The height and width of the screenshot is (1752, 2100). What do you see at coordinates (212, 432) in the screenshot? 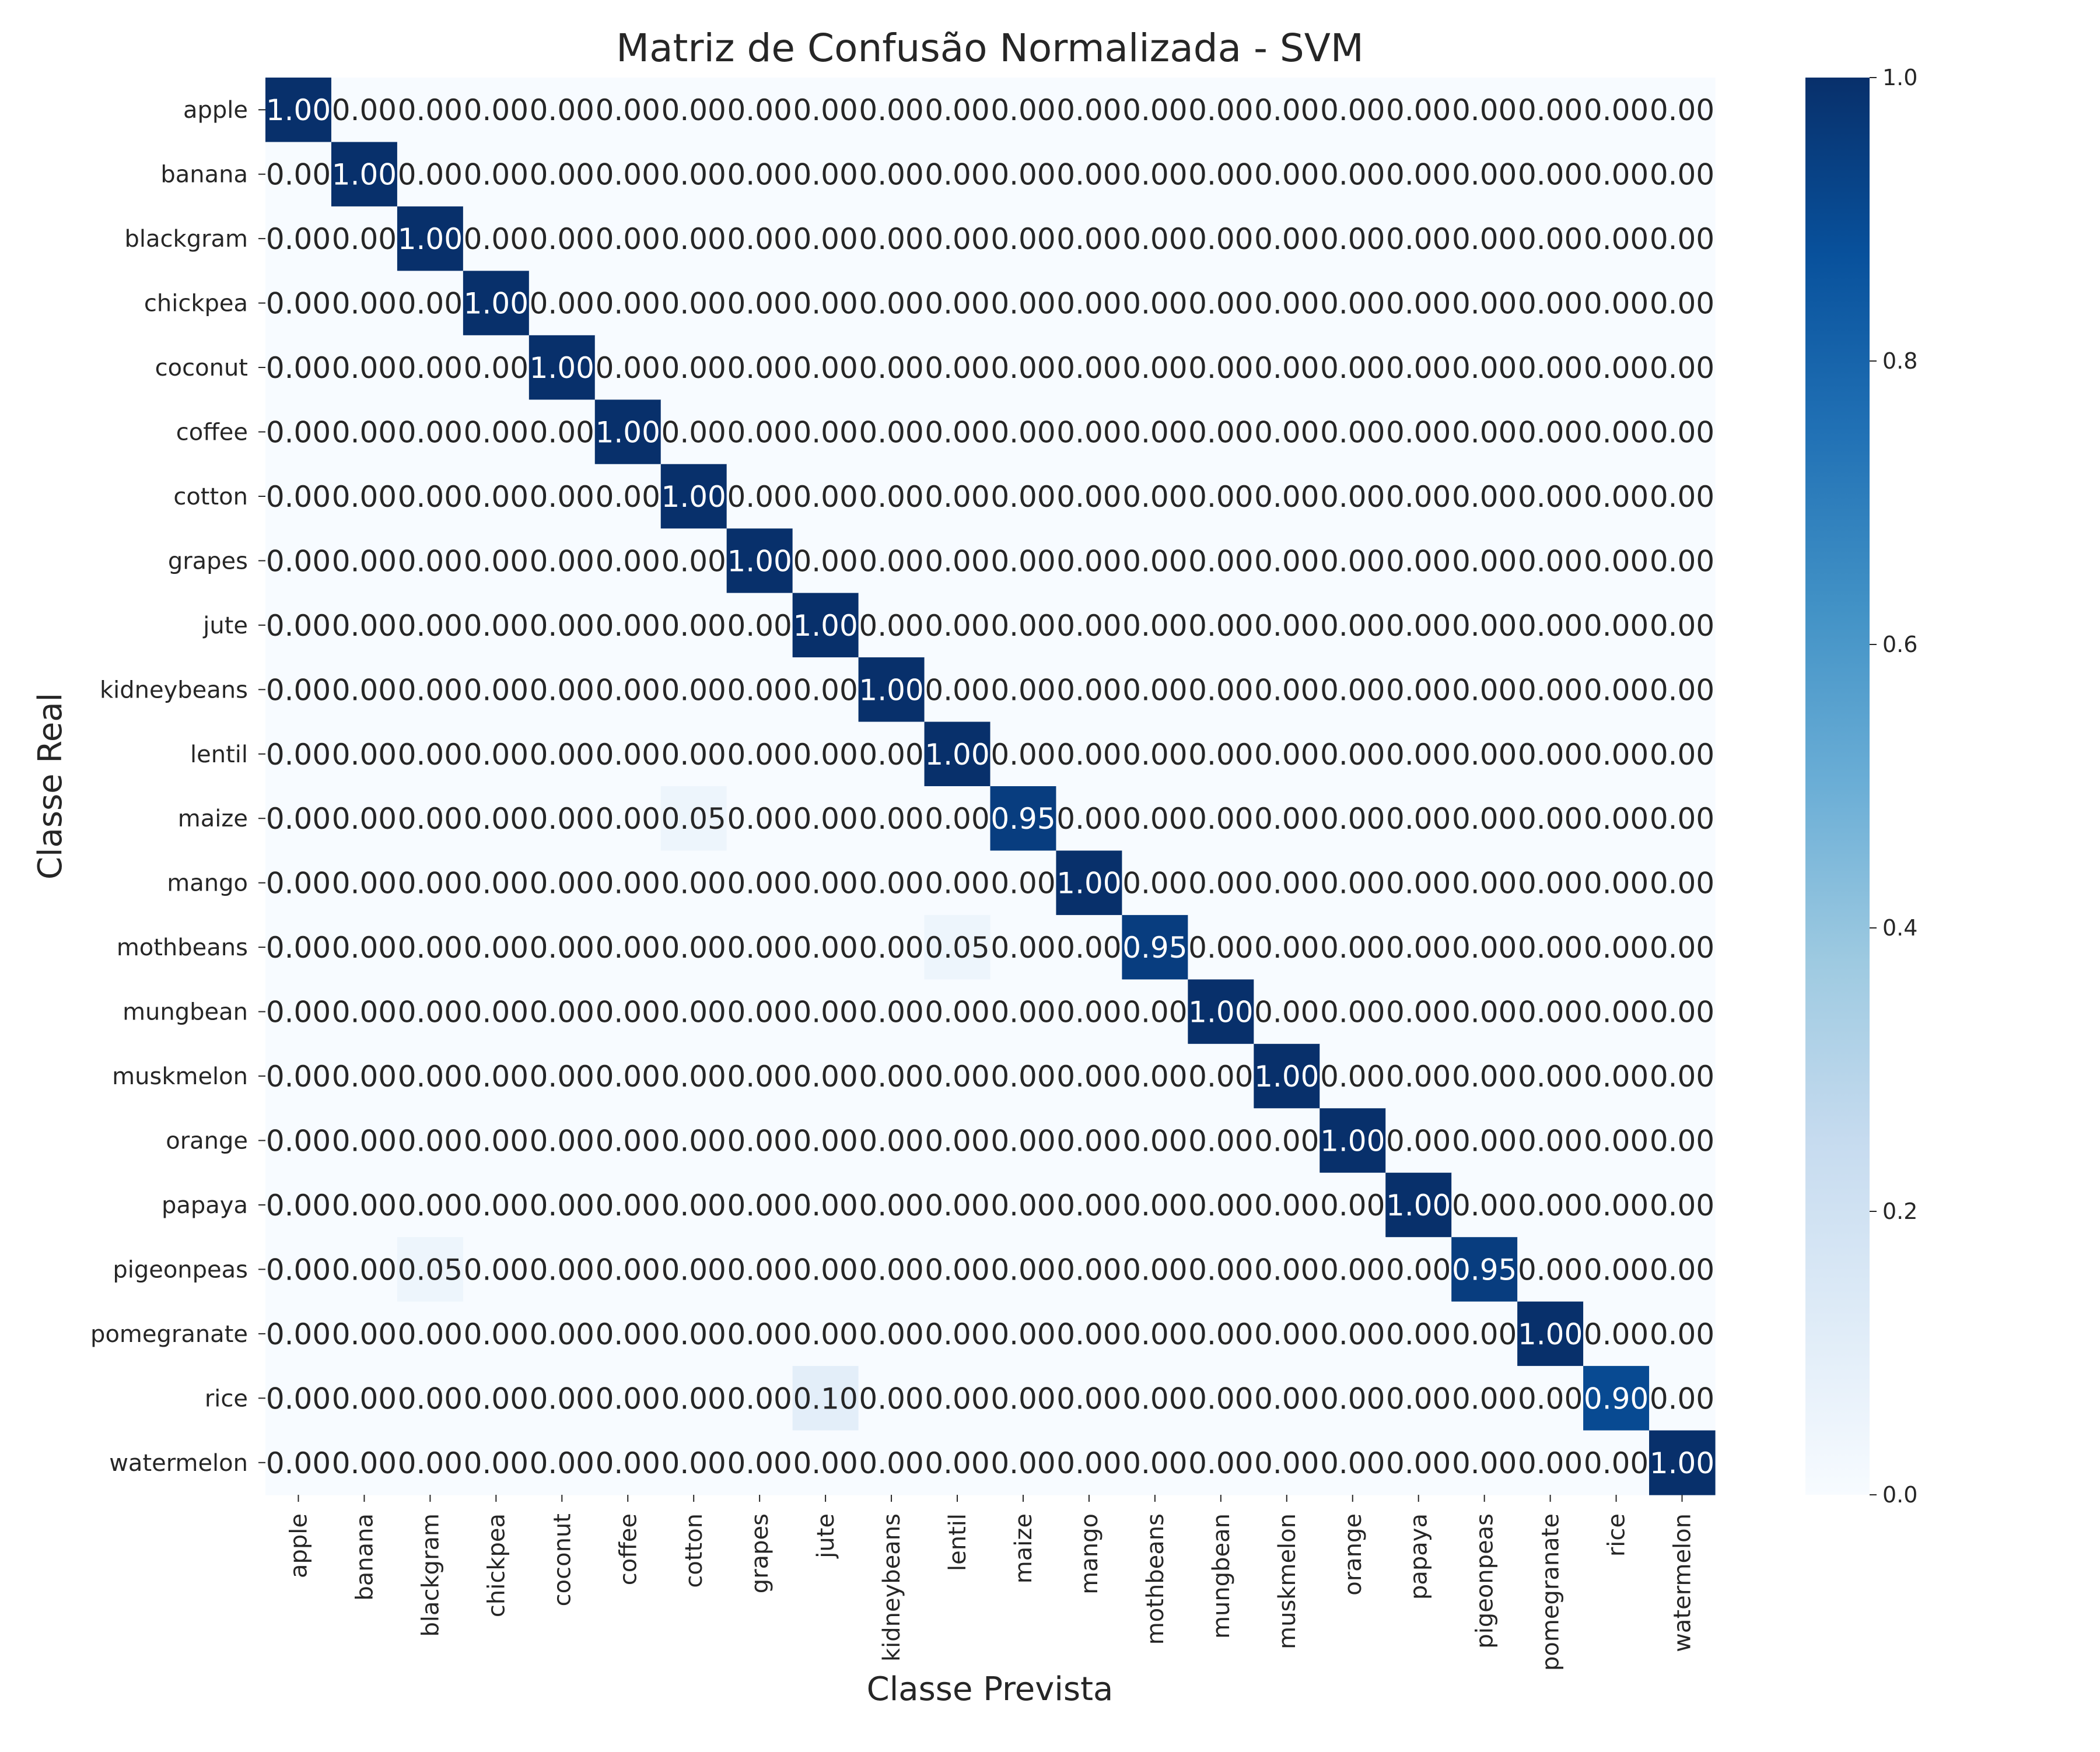
I see `y-tick-label: coffee` at bounding box center [212, 432].